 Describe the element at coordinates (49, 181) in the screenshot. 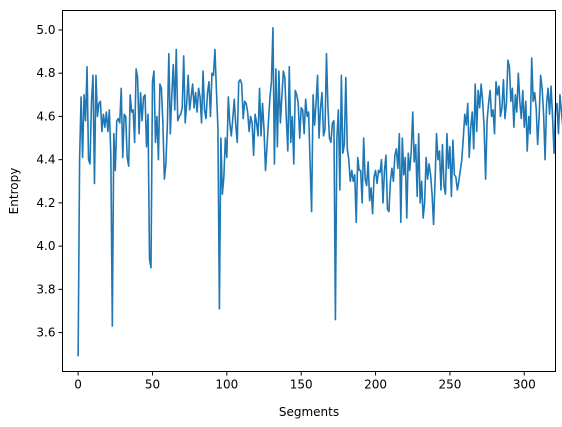

I see `y-axis: 3.6 3.8 4.0 4.2 4.4 4.6 4.8 5.0` at that location.